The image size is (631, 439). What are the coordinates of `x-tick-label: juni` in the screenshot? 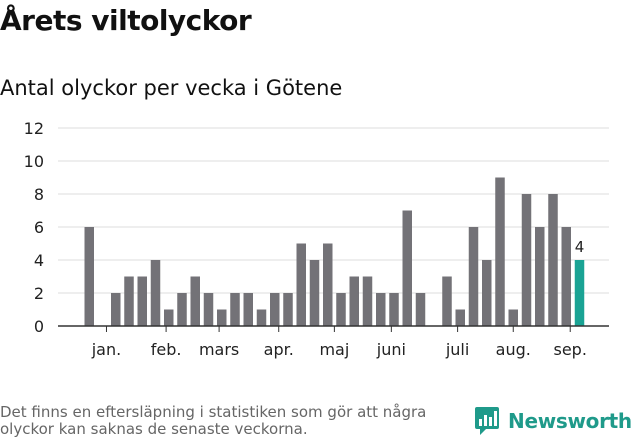 It's located at (391, 349).